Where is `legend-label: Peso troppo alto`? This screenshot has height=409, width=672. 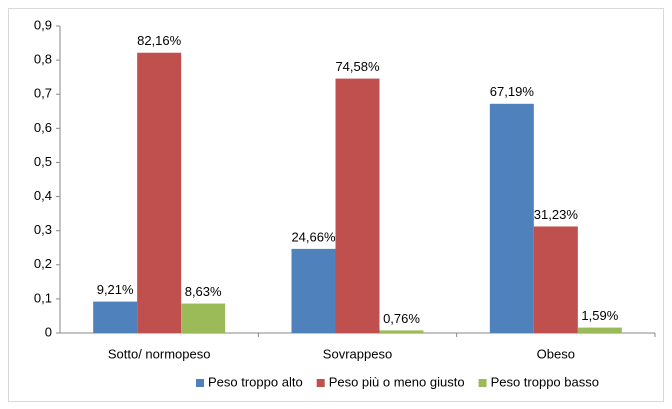 legend-label: Peso troppo alto is located at coordinates (255, 381).